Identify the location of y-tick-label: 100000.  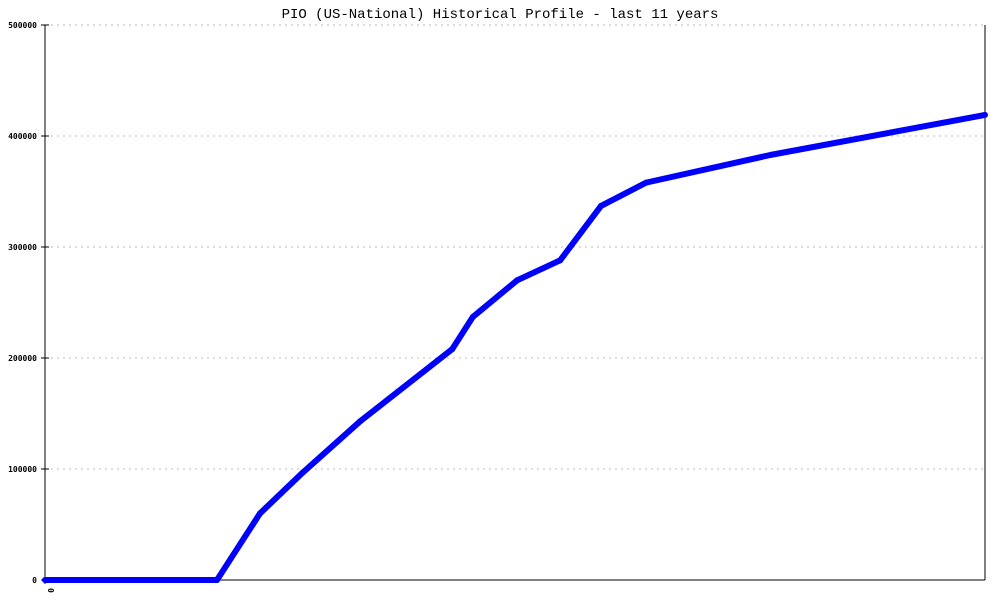
(22, 469).